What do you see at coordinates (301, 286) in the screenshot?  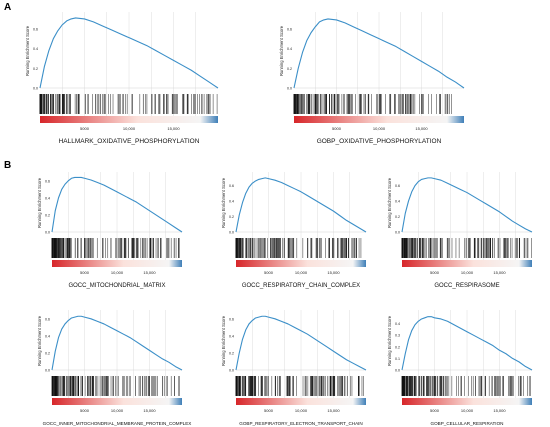 I see `gene-set-title: GOCC_RESPIRATORY_CHAIN_COMPLEX` at bounding box center [301, 286].